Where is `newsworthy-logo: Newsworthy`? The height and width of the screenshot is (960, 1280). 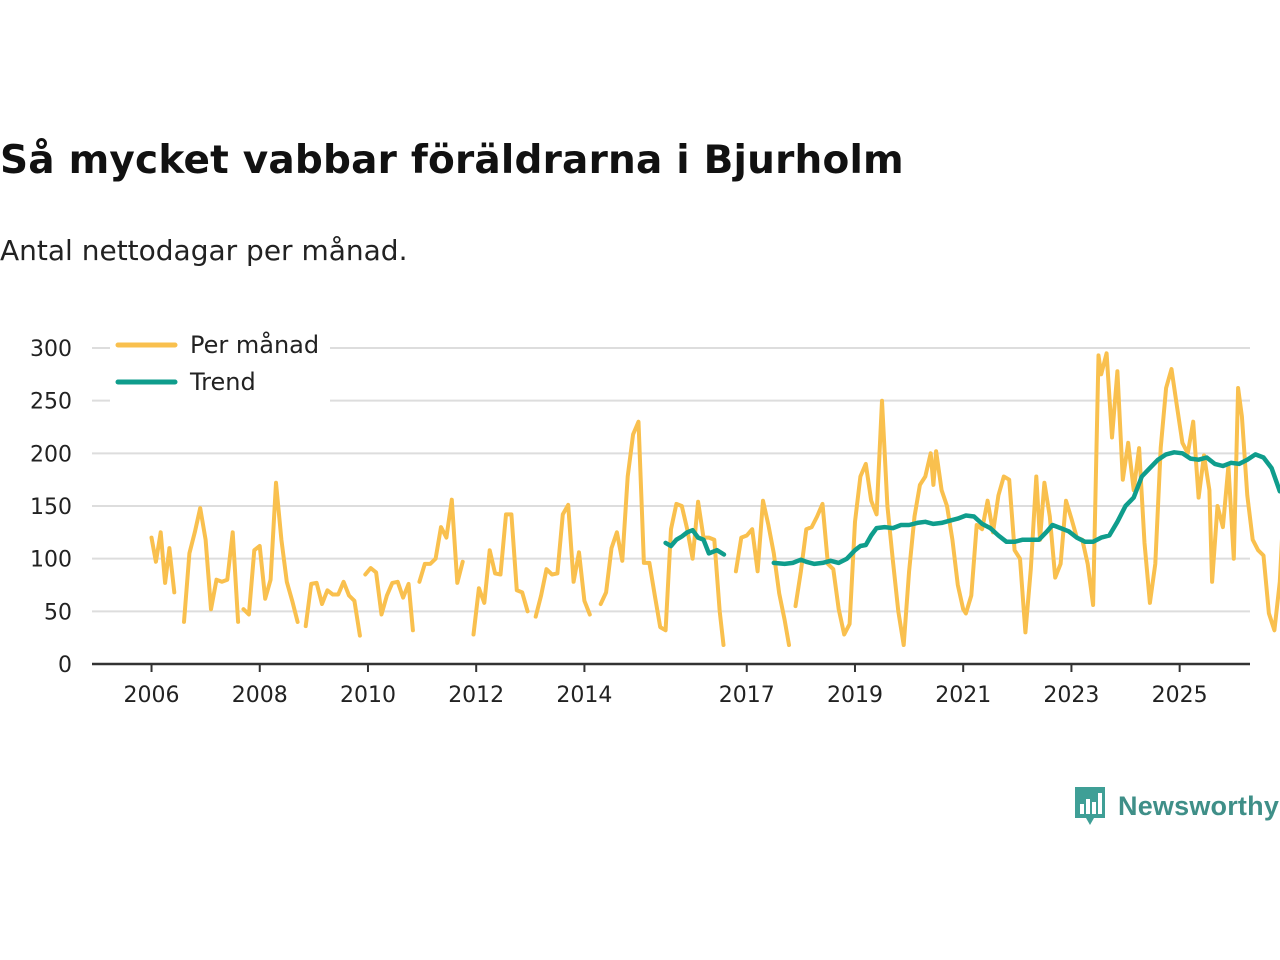
newsworthy-logo: Newsworthy is located at coordinates (1175, 806).